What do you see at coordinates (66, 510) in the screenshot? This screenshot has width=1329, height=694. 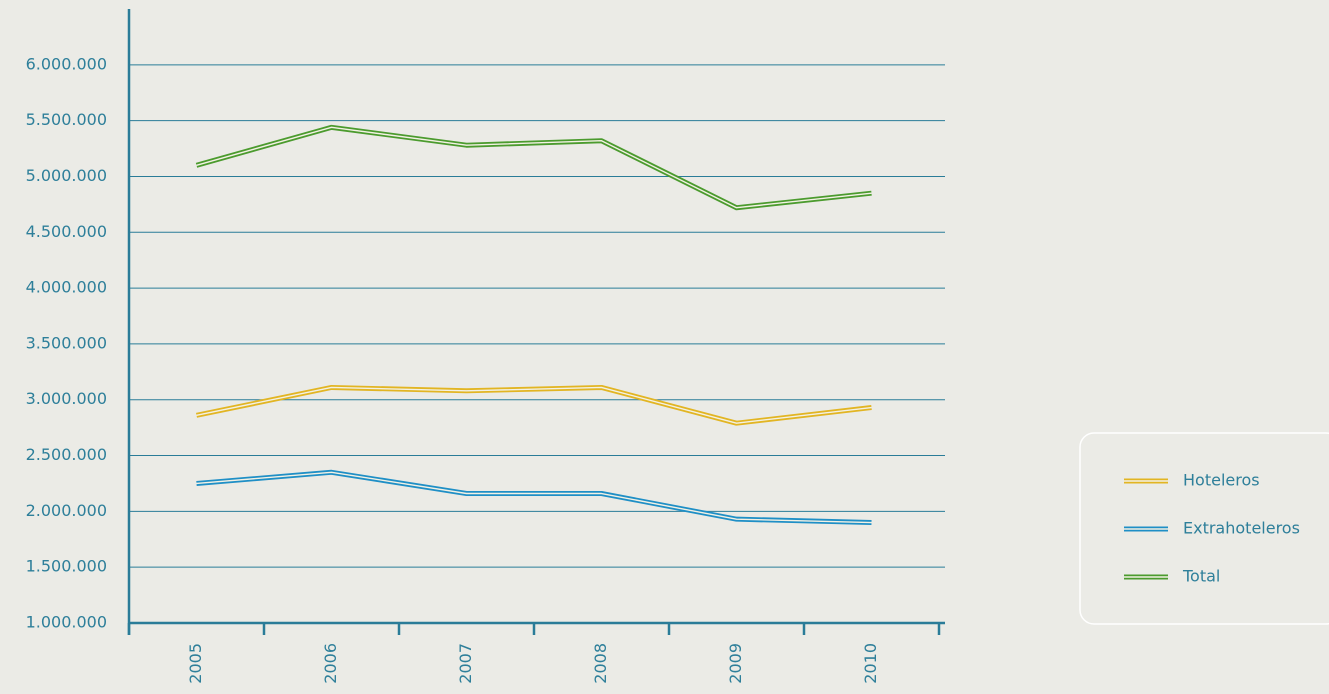 I see `y-tick-label: 2.000.000` at bounding box center [66, 510].